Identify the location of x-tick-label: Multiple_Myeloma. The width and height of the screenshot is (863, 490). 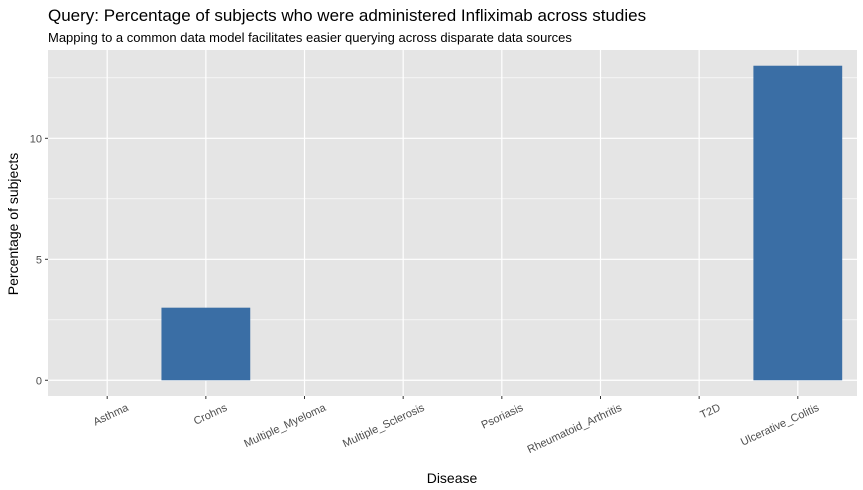
(285, 425).